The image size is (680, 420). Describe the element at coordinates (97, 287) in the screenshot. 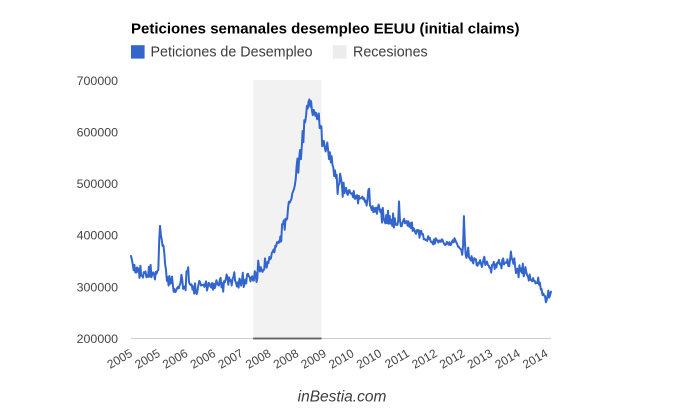

I see `svg-text: 300000` at that location.